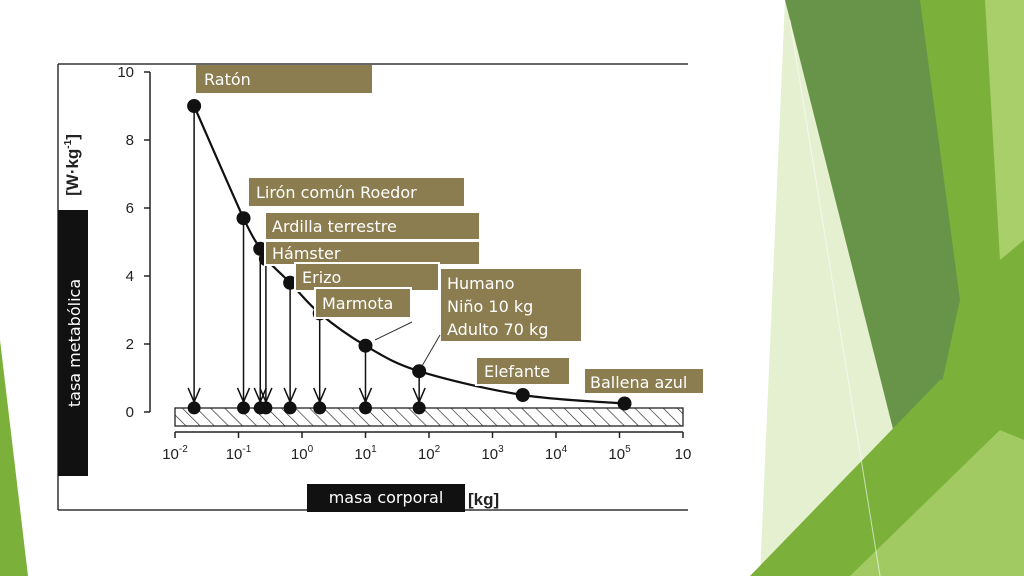 The image size is (1024, 576). What do you see at coordinates (492, 453) in the screenshot?
I see `x-tick-label: 10³` at bounding box center [492, 453].